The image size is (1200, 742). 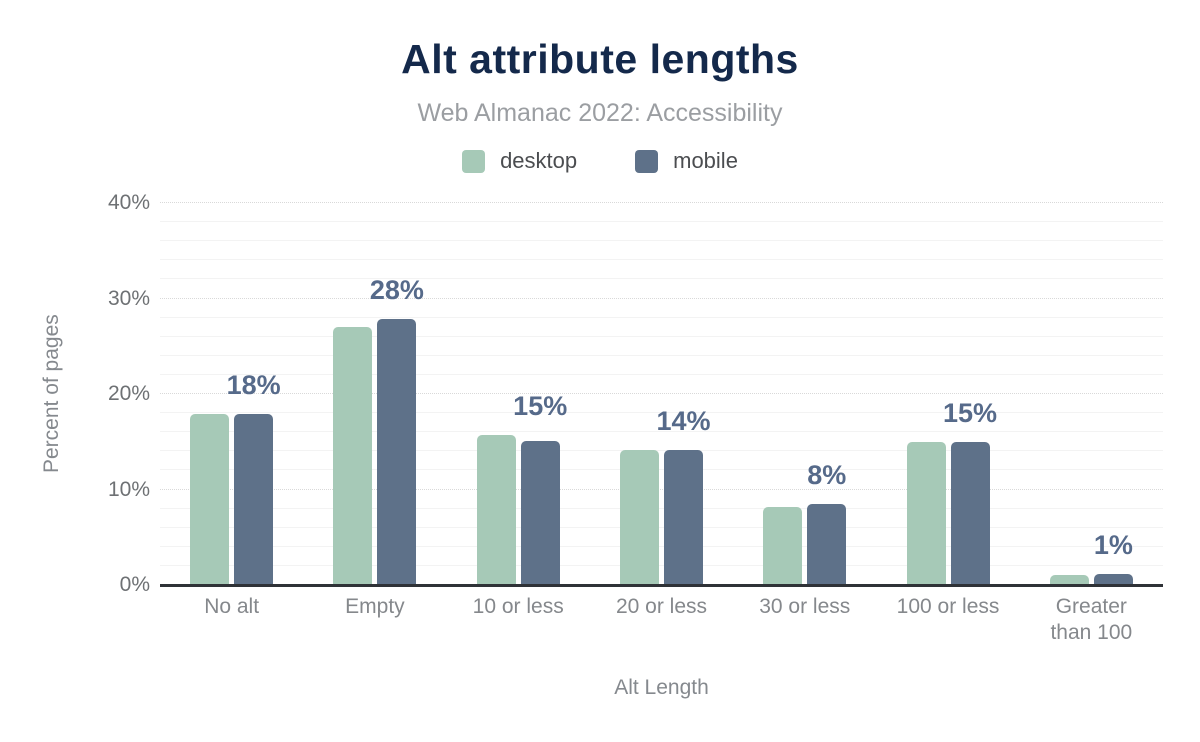 I want to click on desktop-swatch-icon, so click(x=474, y=161).